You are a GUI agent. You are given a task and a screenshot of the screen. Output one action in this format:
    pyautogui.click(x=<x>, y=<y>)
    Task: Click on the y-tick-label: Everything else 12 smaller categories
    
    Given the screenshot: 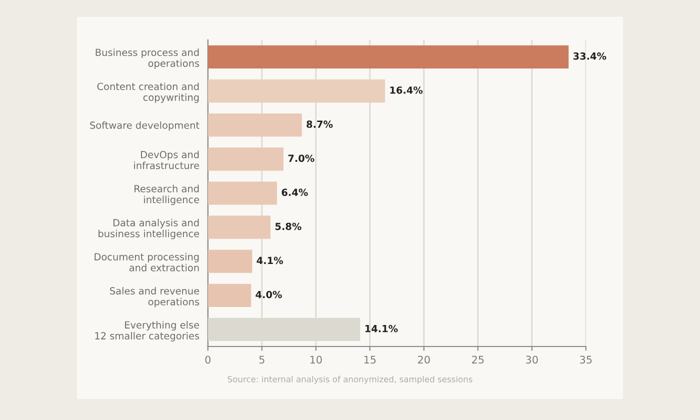 What is the action you would take?
    pyautogui.click(x=147, y=331)
    